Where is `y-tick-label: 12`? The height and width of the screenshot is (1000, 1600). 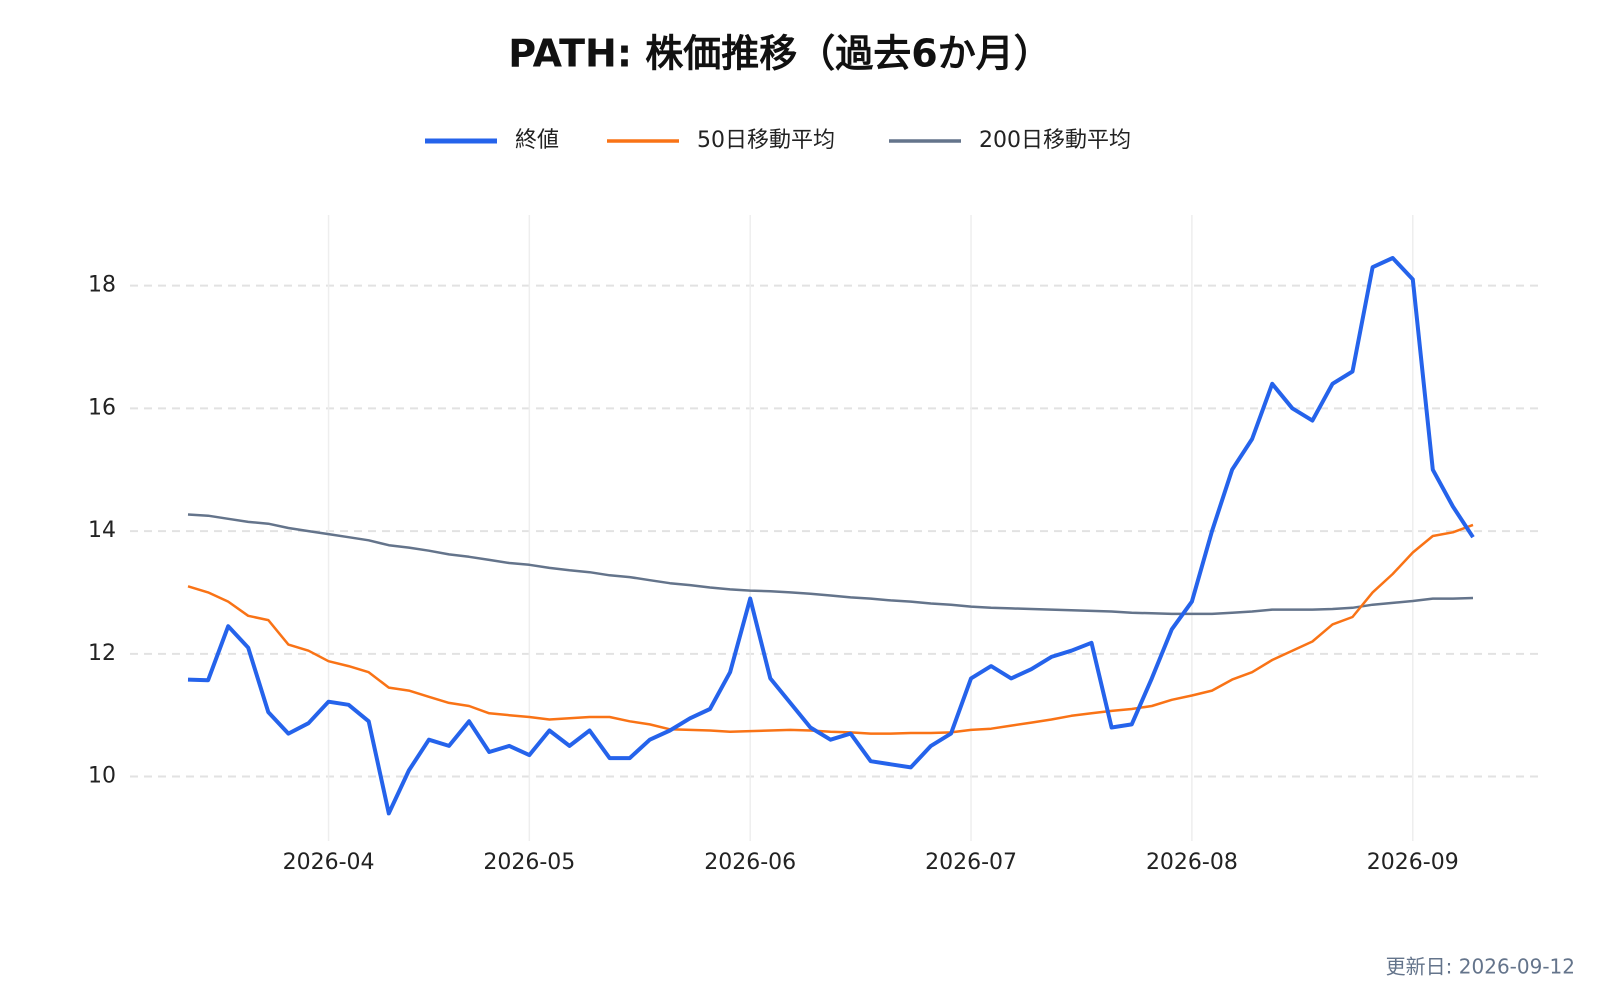
y-tick-label: 12 is located at coordinates (102, 653).